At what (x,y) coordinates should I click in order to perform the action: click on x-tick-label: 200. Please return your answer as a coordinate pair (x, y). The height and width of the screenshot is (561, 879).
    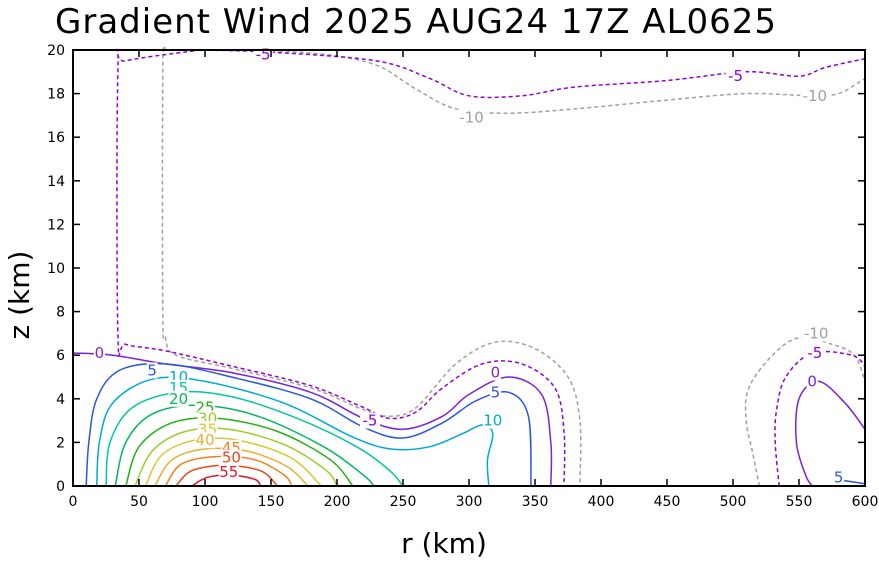
    Looking at the image, I should click on (337, 502).